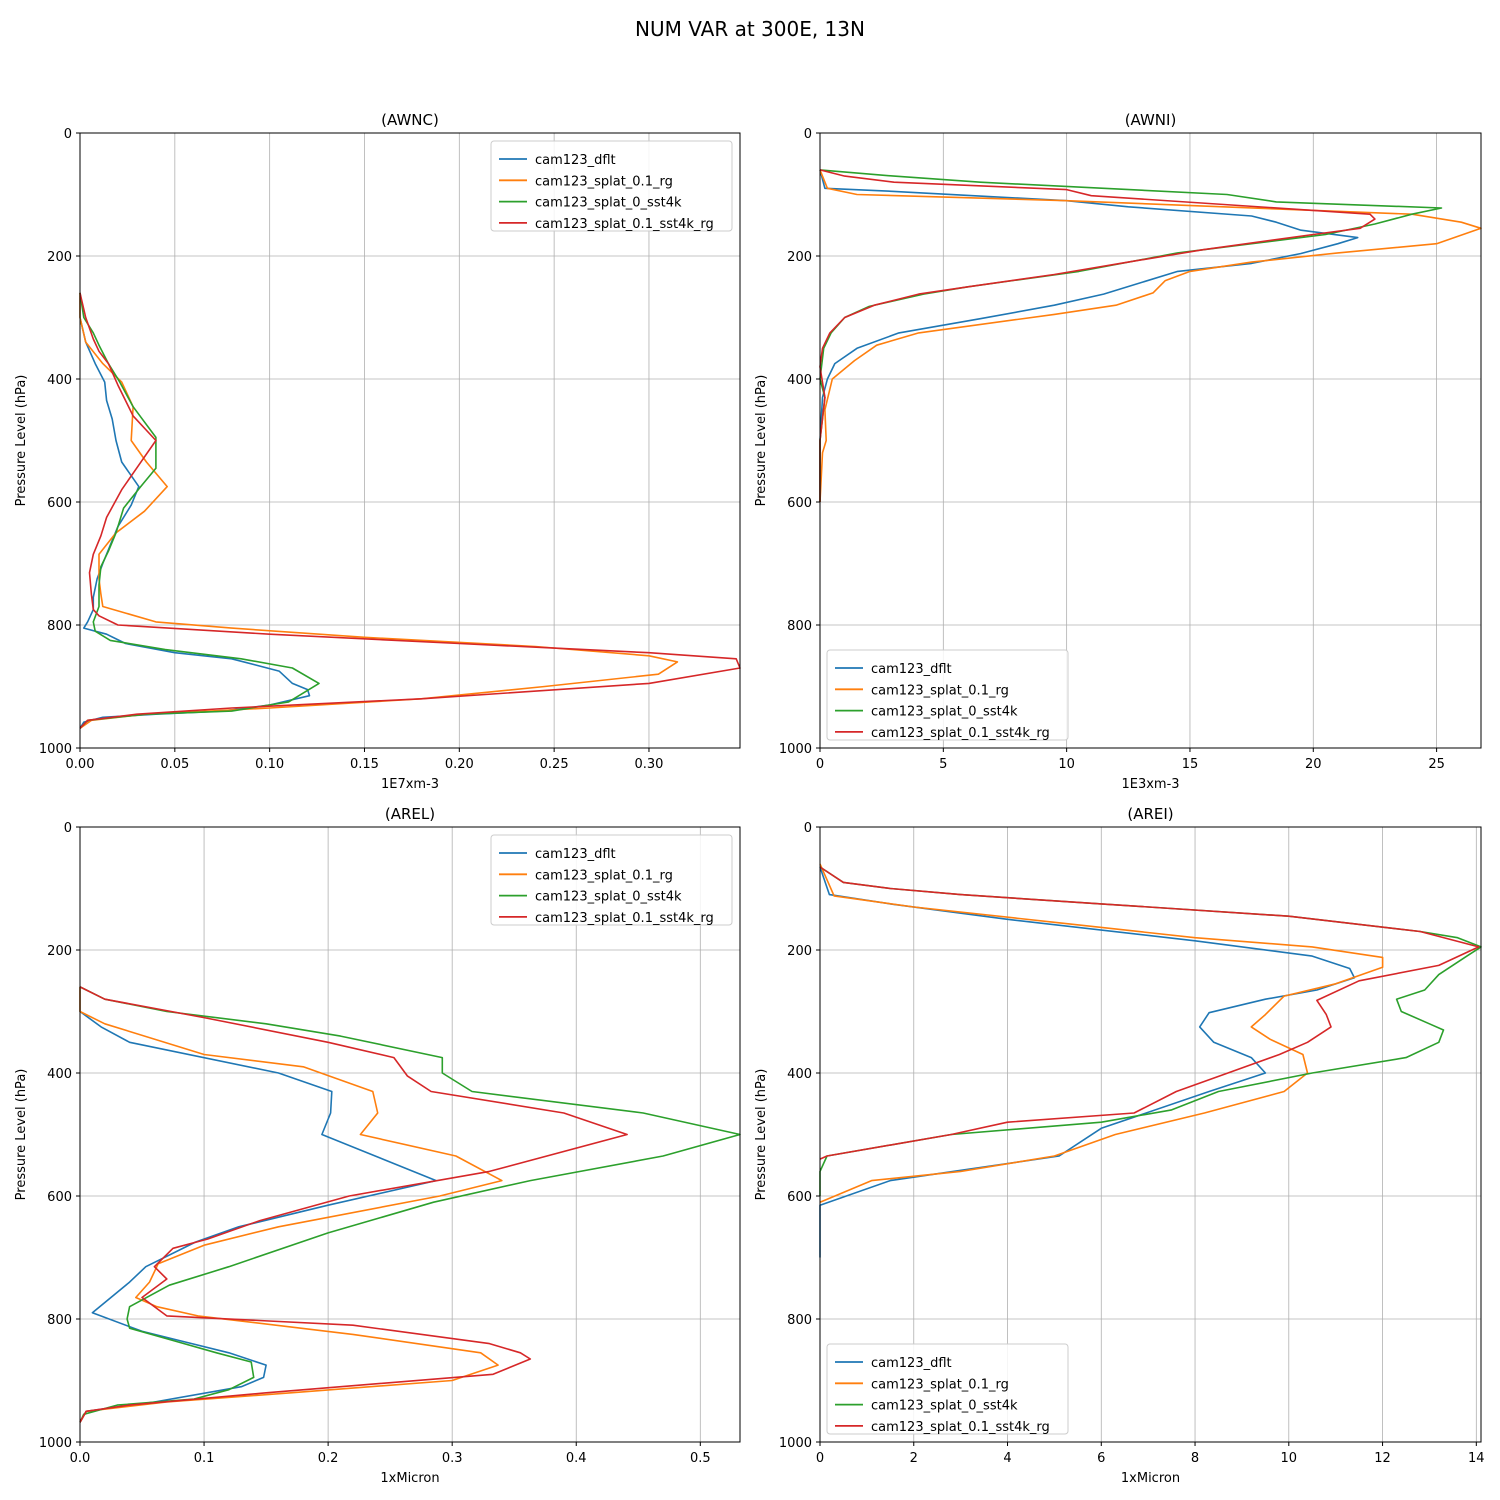  Describe the element at coordinates (174, 764) in the screenshot. I see `x-tick-label: 0.05` at that location.